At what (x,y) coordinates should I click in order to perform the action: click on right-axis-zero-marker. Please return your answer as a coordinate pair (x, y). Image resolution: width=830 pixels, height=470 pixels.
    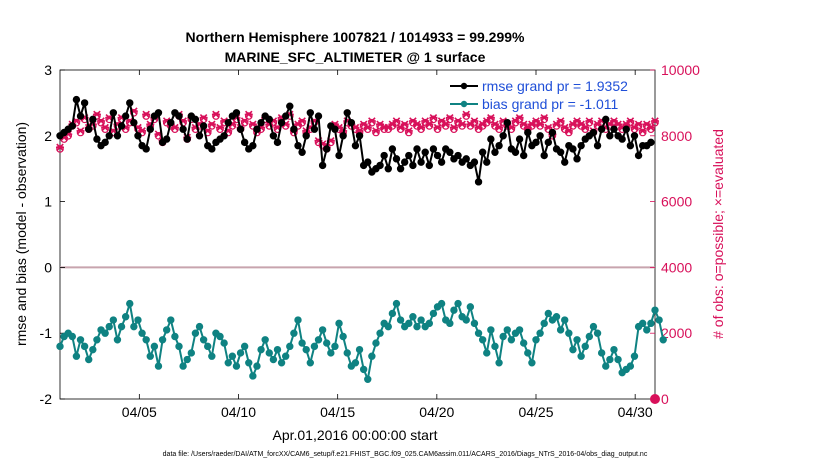
    Looking at the image, I should click on (655, 399).